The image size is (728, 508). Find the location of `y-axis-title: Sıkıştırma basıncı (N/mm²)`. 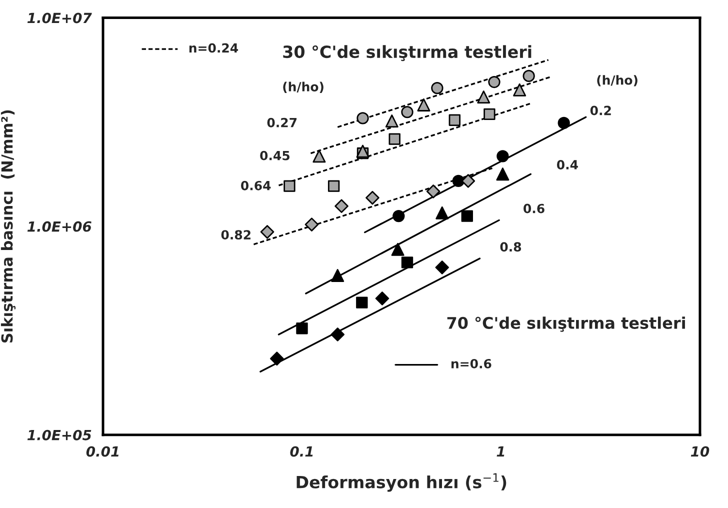

y-axis-title: Sıkıştırma basıncı (N/mm²) is located at coordinates (8, 226).